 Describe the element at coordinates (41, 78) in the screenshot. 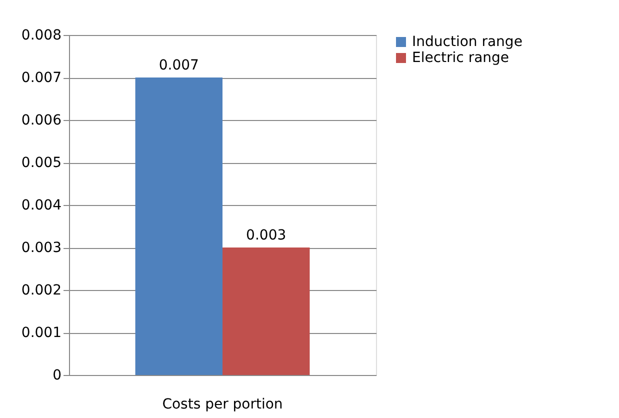

I see `y-tick-label: 0.007` at that location.